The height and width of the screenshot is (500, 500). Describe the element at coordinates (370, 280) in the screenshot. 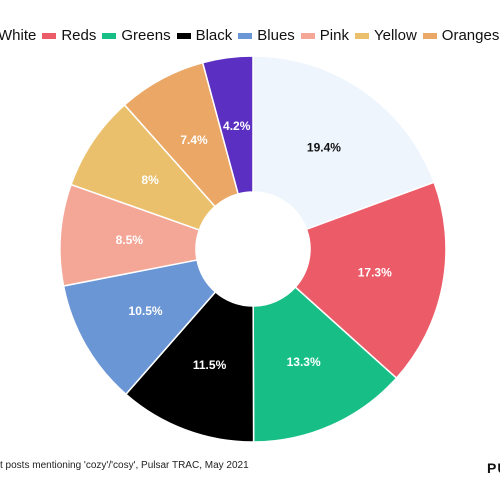

I see `slice-reds` at that location.